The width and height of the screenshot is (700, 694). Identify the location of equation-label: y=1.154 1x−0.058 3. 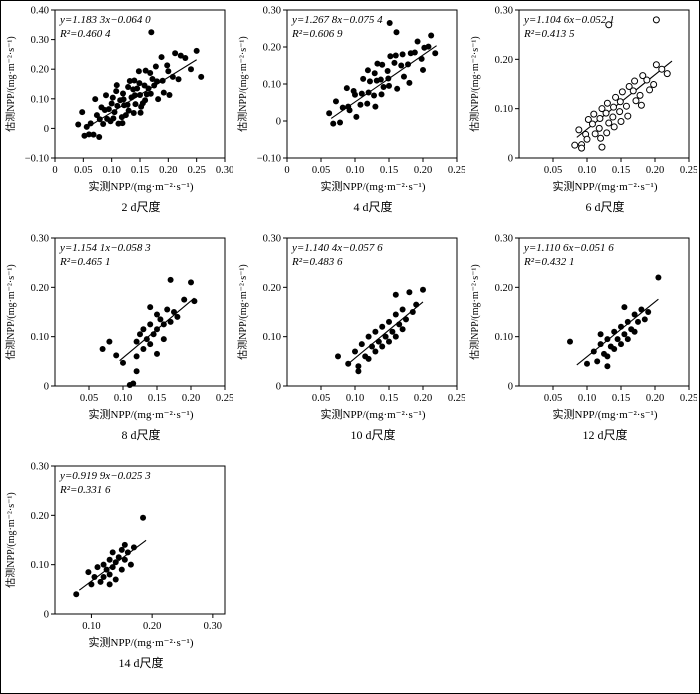
(105, 248).